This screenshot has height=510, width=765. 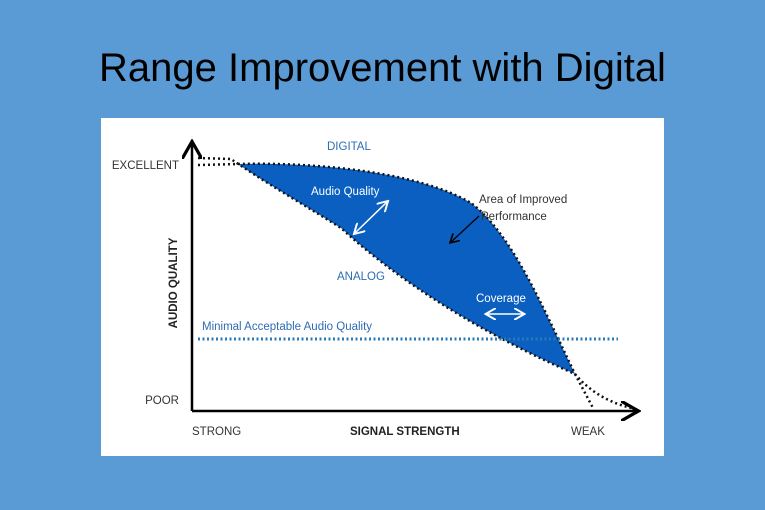 What do you see at coordinates (465, 228) in the screenshot?
I see `area-pointer-arrow` at bounding box center [465, 228].